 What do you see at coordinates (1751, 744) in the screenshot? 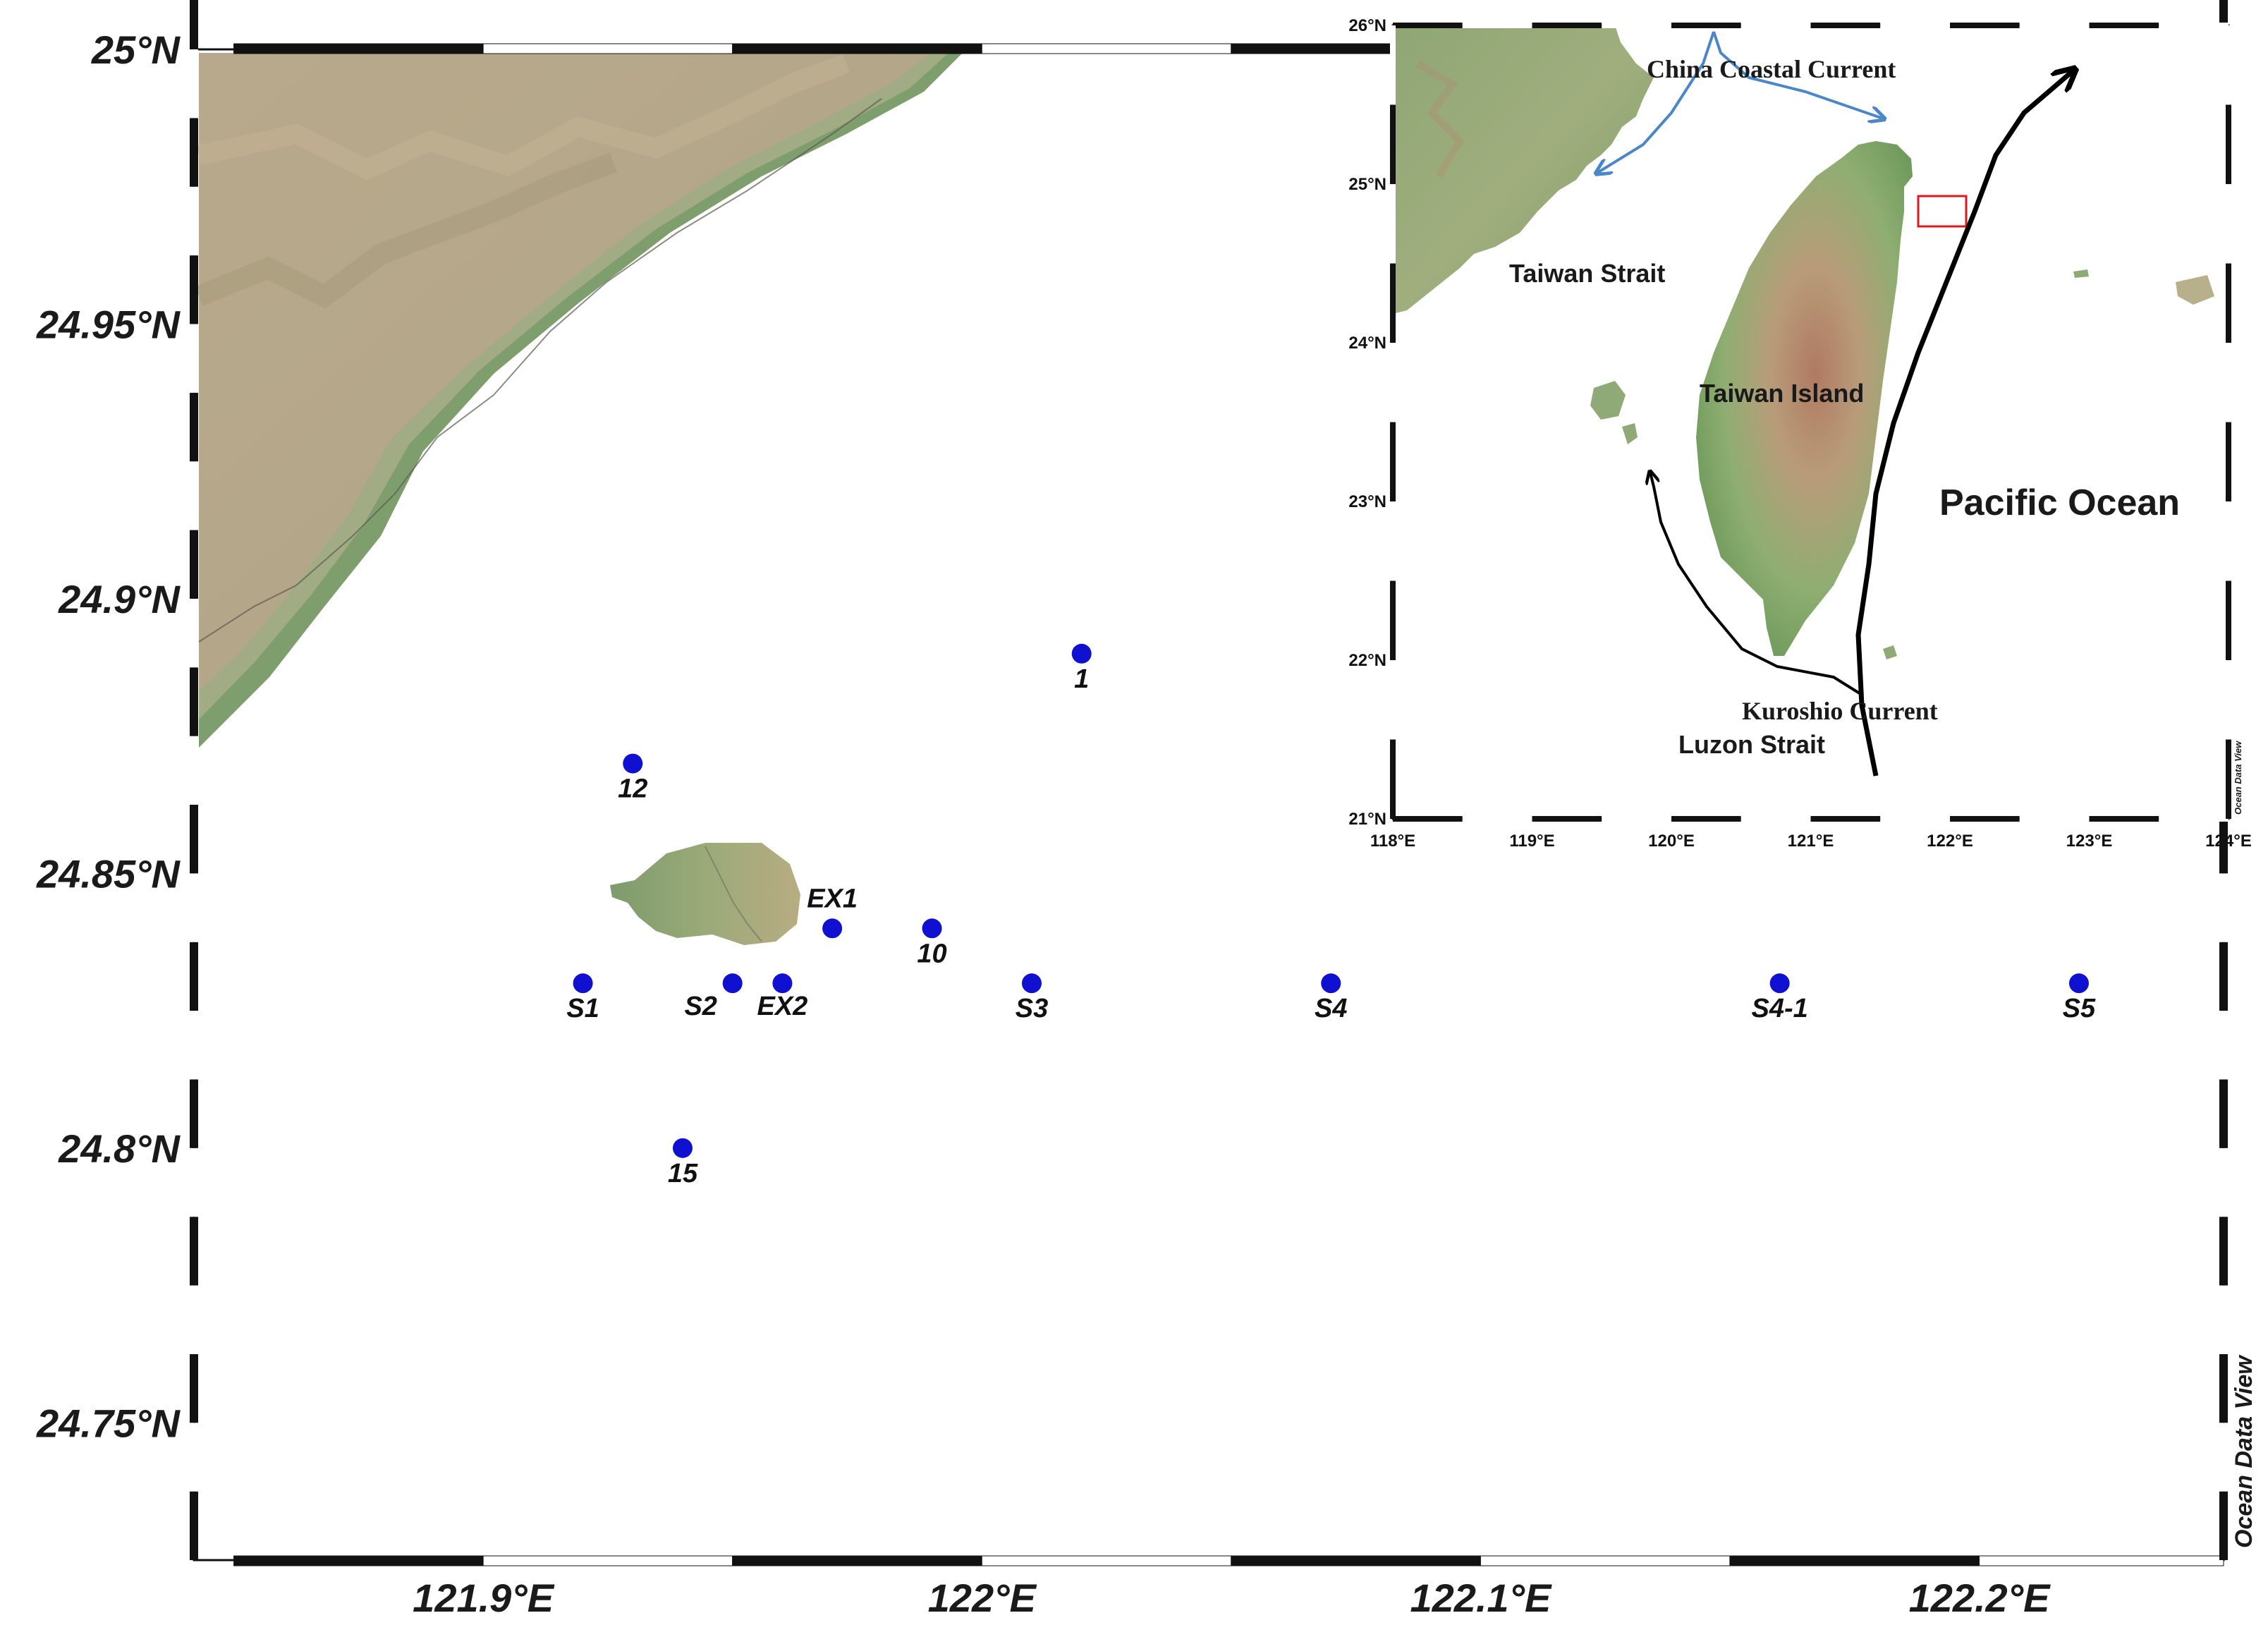
I see `label-luzon-strait: Luzon Strait` at bounding box center [1751, 744].